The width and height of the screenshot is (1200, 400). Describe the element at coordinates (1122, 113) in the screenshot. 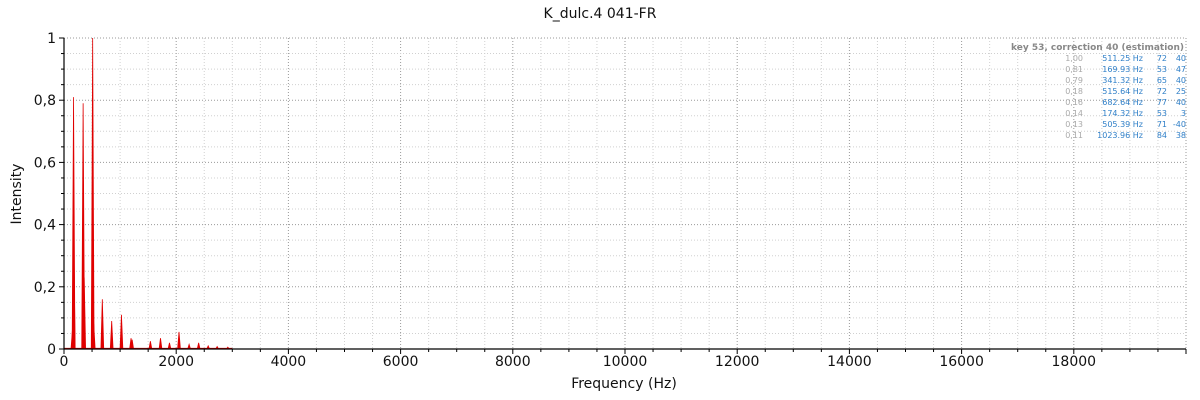

I see `annotation-frequency: 174.32 Hz` at that location.